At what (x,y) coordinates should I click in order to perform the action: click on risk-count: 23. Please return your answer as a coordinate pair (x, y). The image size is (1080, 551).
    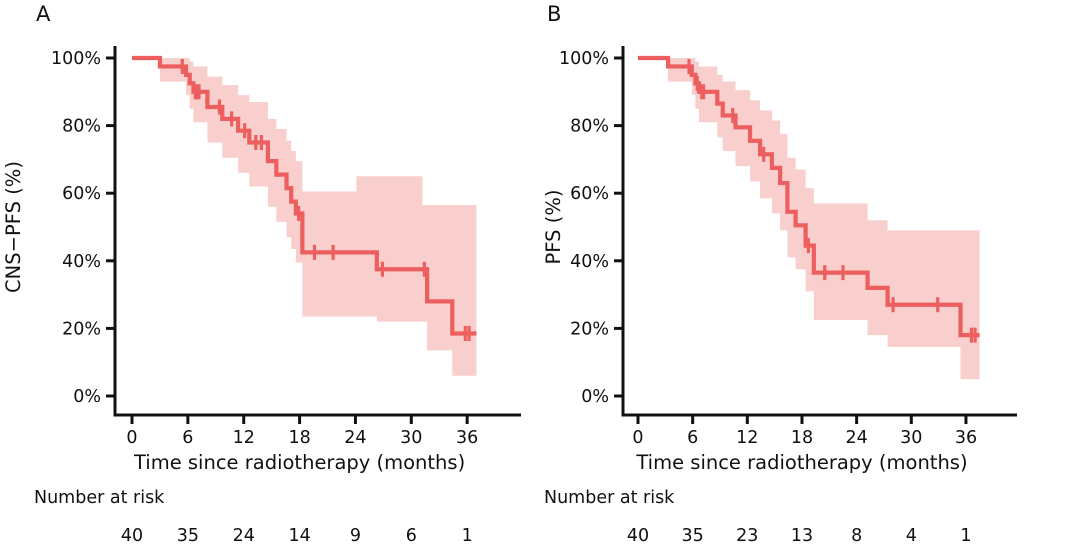
    Looking at the image, I should click on (747, 536).